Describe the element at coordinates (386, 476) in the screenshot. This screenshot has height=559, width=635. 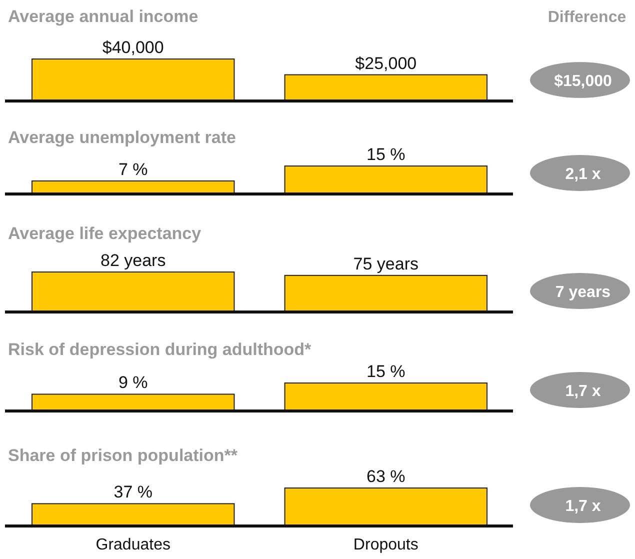
I see `data-label: 63 %` at that location.